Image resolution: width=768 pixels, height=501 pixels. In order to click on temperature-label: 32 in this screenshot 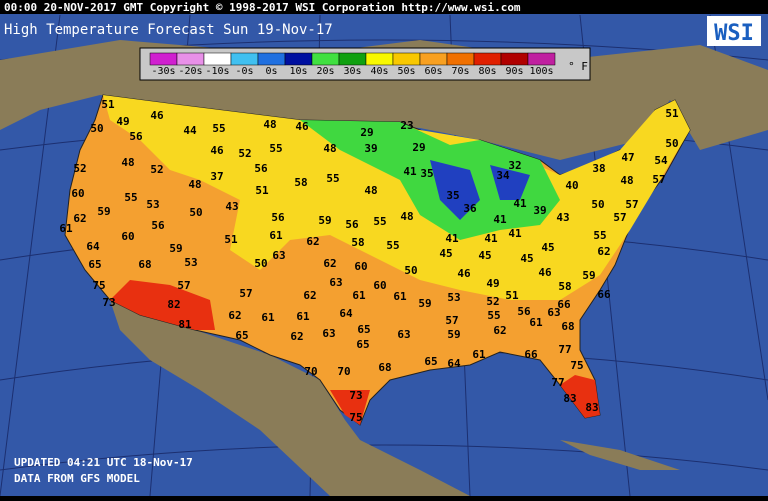, I will do `click(514, 165)`.